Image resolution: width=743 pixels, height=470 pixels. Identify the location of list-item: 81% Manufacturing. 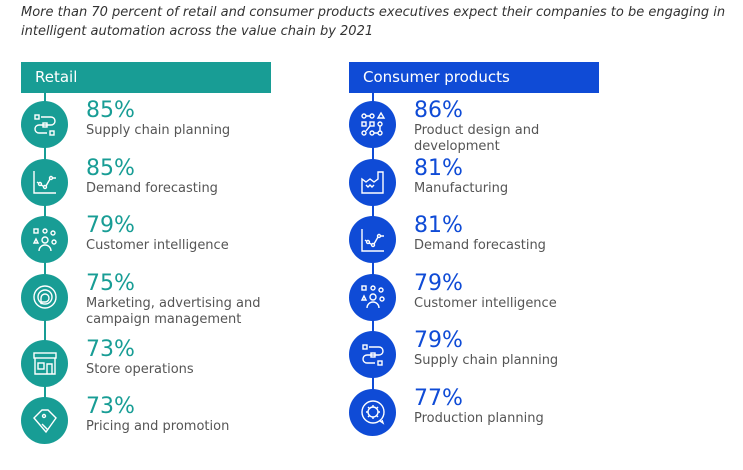
(474, 186).